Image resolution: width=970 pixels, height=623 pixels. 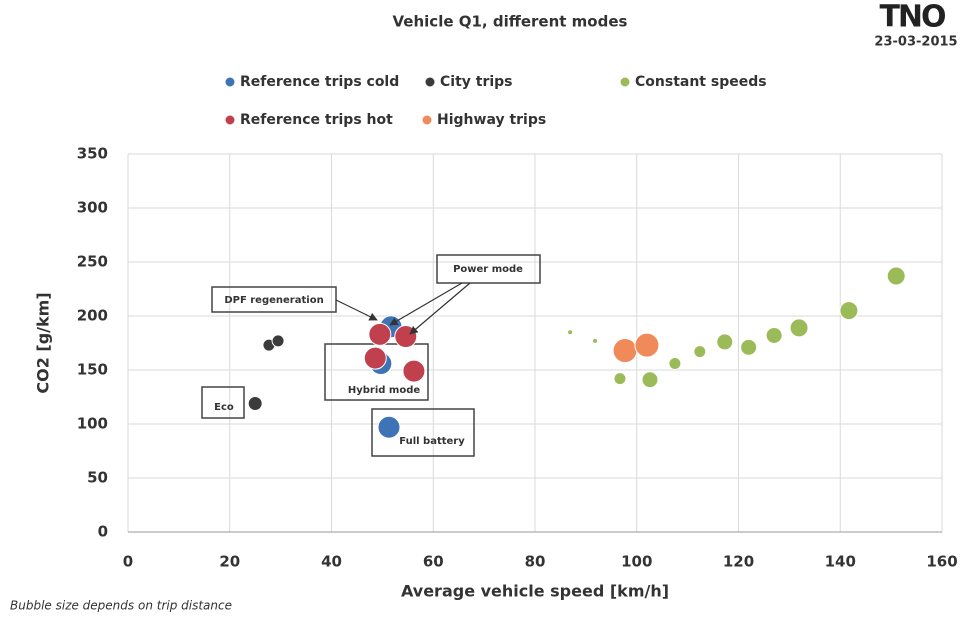 I want to click on legend-label: Reference trips hot, so click(x=316, y=120).